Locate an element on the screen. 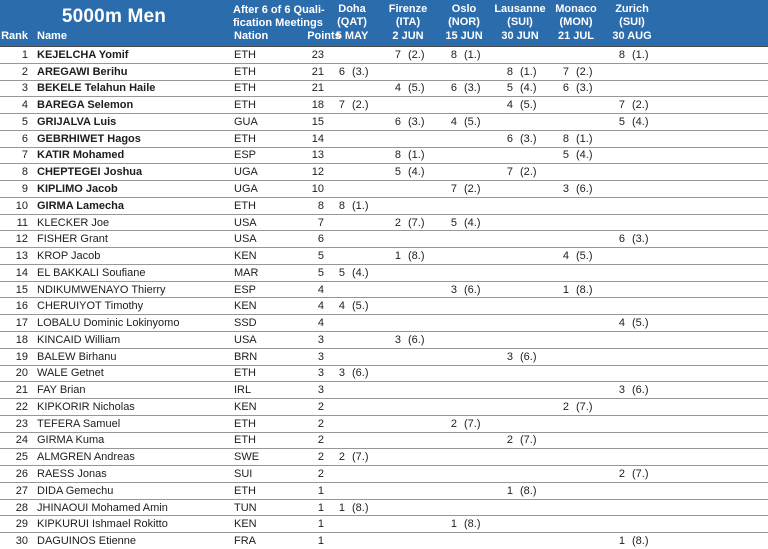 This screenshot has width=768, height=549. nation-cell: UGA is located at coordinates (246, 172).